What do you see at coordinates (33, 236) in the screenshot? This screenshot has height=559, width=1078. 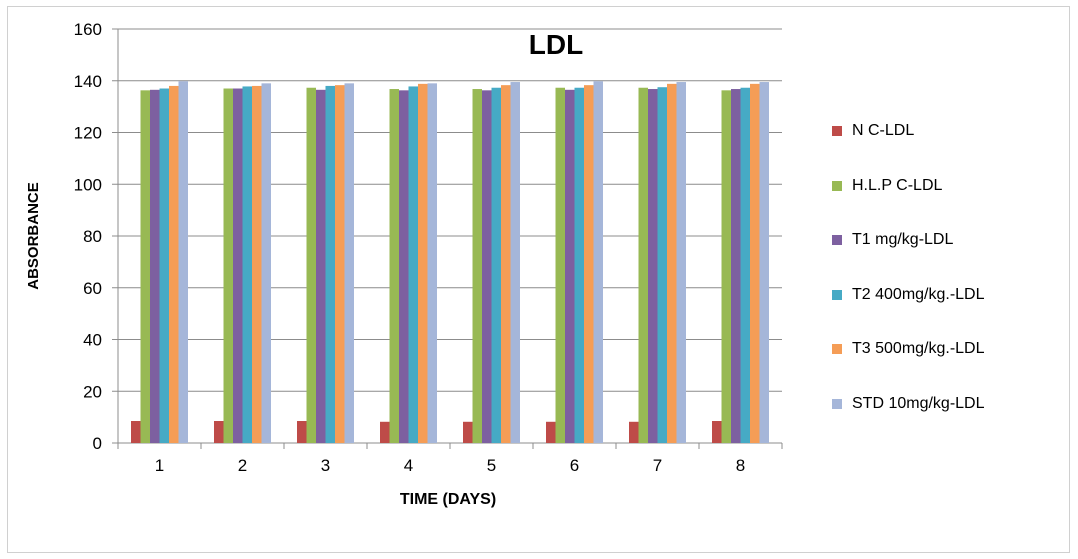 I see `y-axis-label: ABSORBANCE` at bounding box center [33, 236].